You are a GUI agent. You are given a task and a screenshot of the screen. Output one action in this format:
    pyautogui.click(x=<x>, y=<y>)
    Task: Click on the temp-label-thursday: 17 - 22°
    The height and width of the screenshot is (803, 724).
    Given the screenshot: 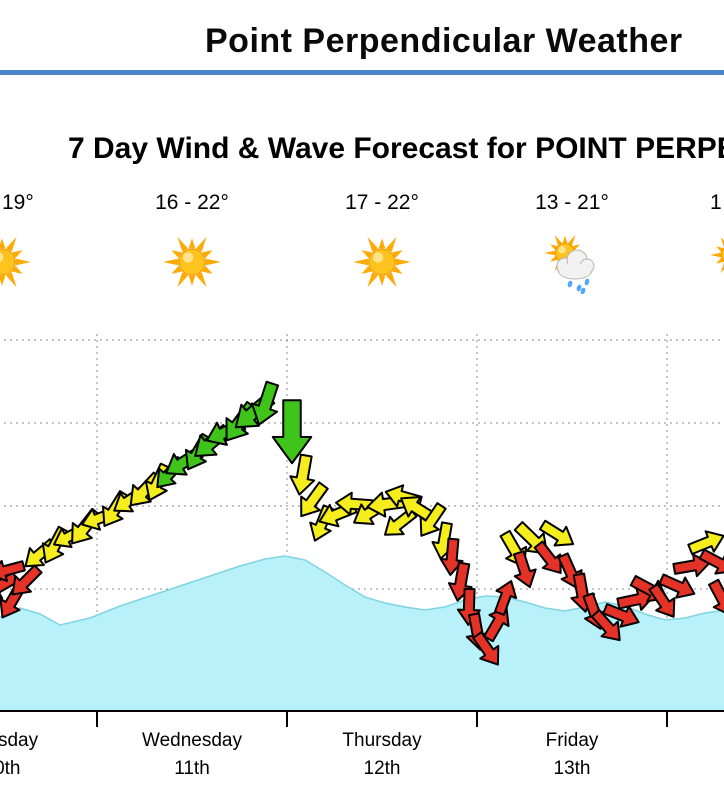 What is the action you would take?
    pyautogui.click(x=382, y=203)
    